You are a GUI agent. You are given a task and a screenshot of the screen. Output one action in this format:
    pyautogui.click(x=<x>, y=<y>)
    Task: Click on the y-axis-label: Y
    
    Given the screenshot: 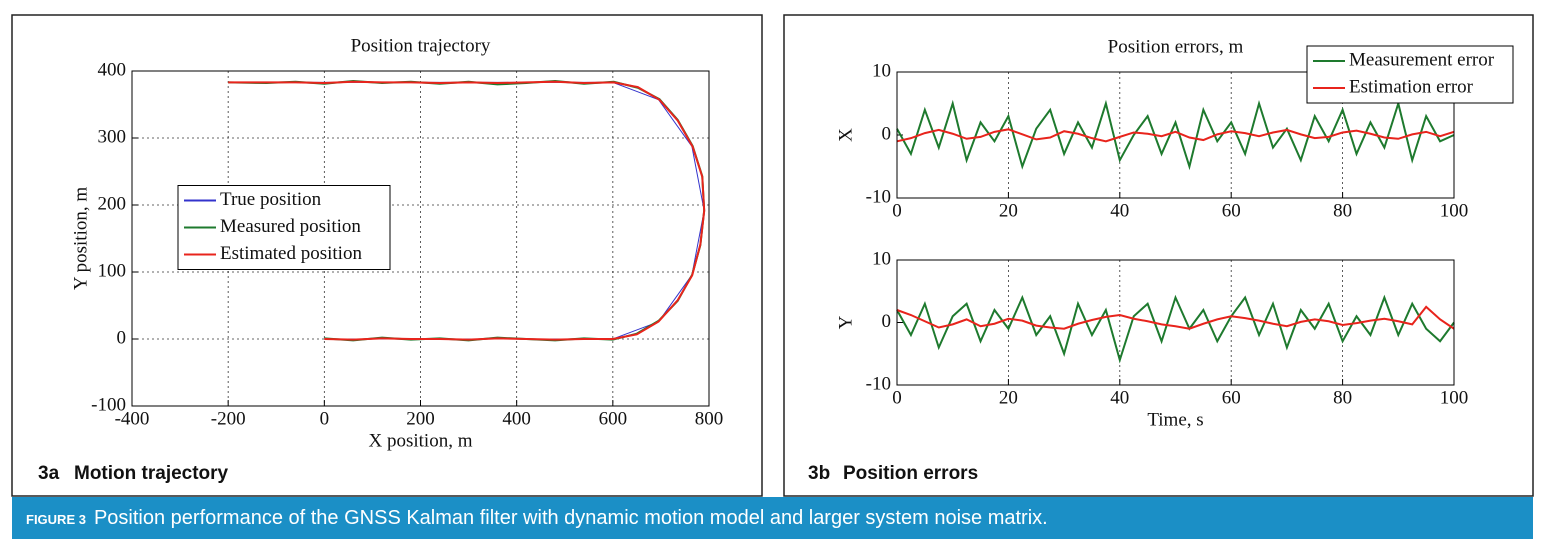 What is the action you would take?
    pyautogui.click(x=845, y=322)
    